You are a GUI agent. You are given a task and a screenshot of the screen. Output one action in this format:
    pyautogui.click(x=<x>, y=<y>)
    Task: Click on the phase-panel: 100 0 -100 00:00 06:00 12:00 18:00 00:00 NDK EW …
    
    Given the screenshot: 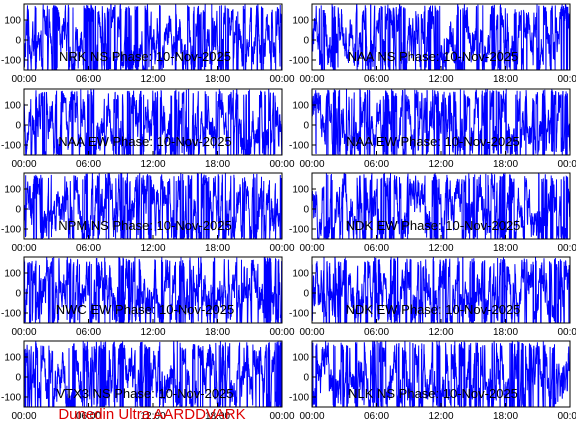 What is the action you would take?
    pyautogui.click(x=432, y=297)
    